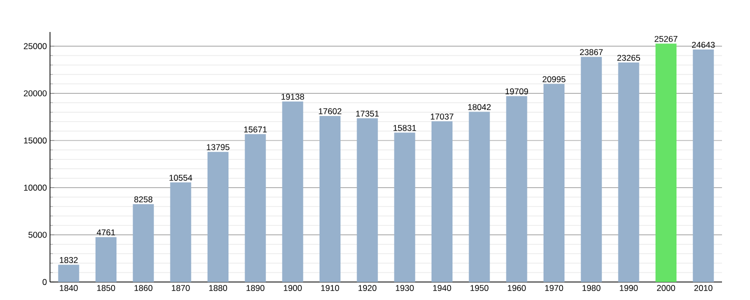 The image size is (750, 300). I want to click on x-tick-label: 2010, so click(703, 288).